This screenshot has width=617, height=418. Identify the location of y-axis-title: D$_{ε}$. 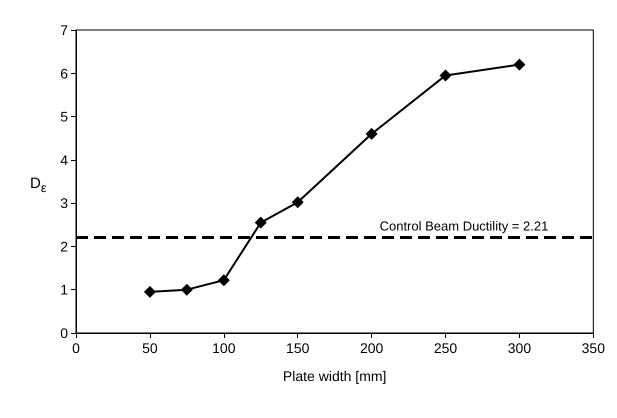
(38, 185).